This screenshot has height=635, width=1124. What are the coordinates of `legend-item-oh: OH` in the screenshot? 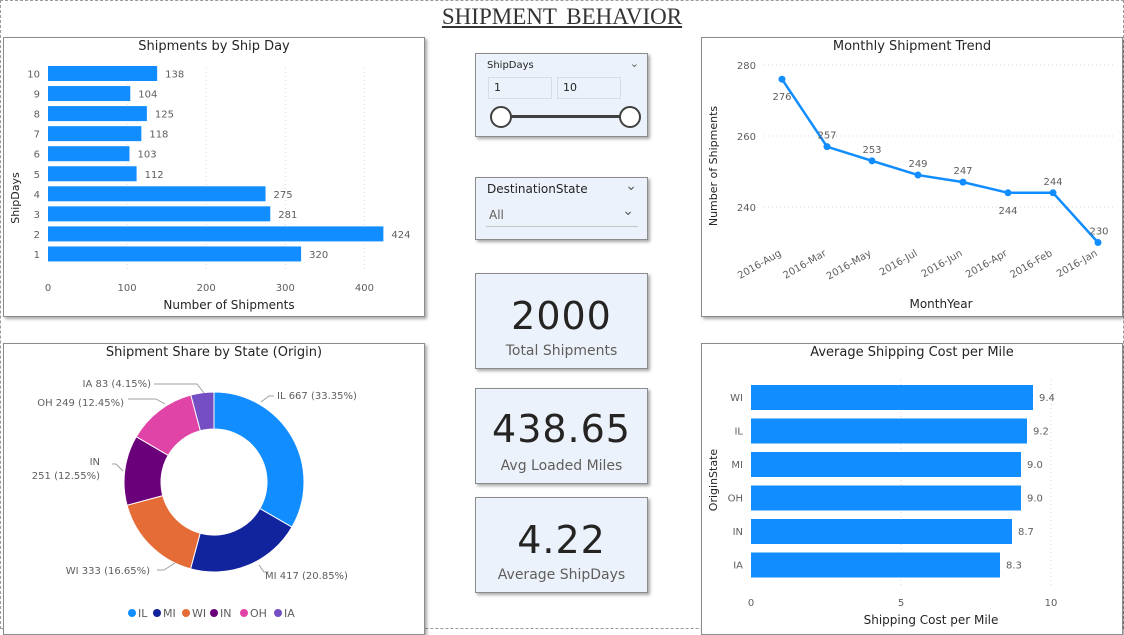 It's located at (258, 613).